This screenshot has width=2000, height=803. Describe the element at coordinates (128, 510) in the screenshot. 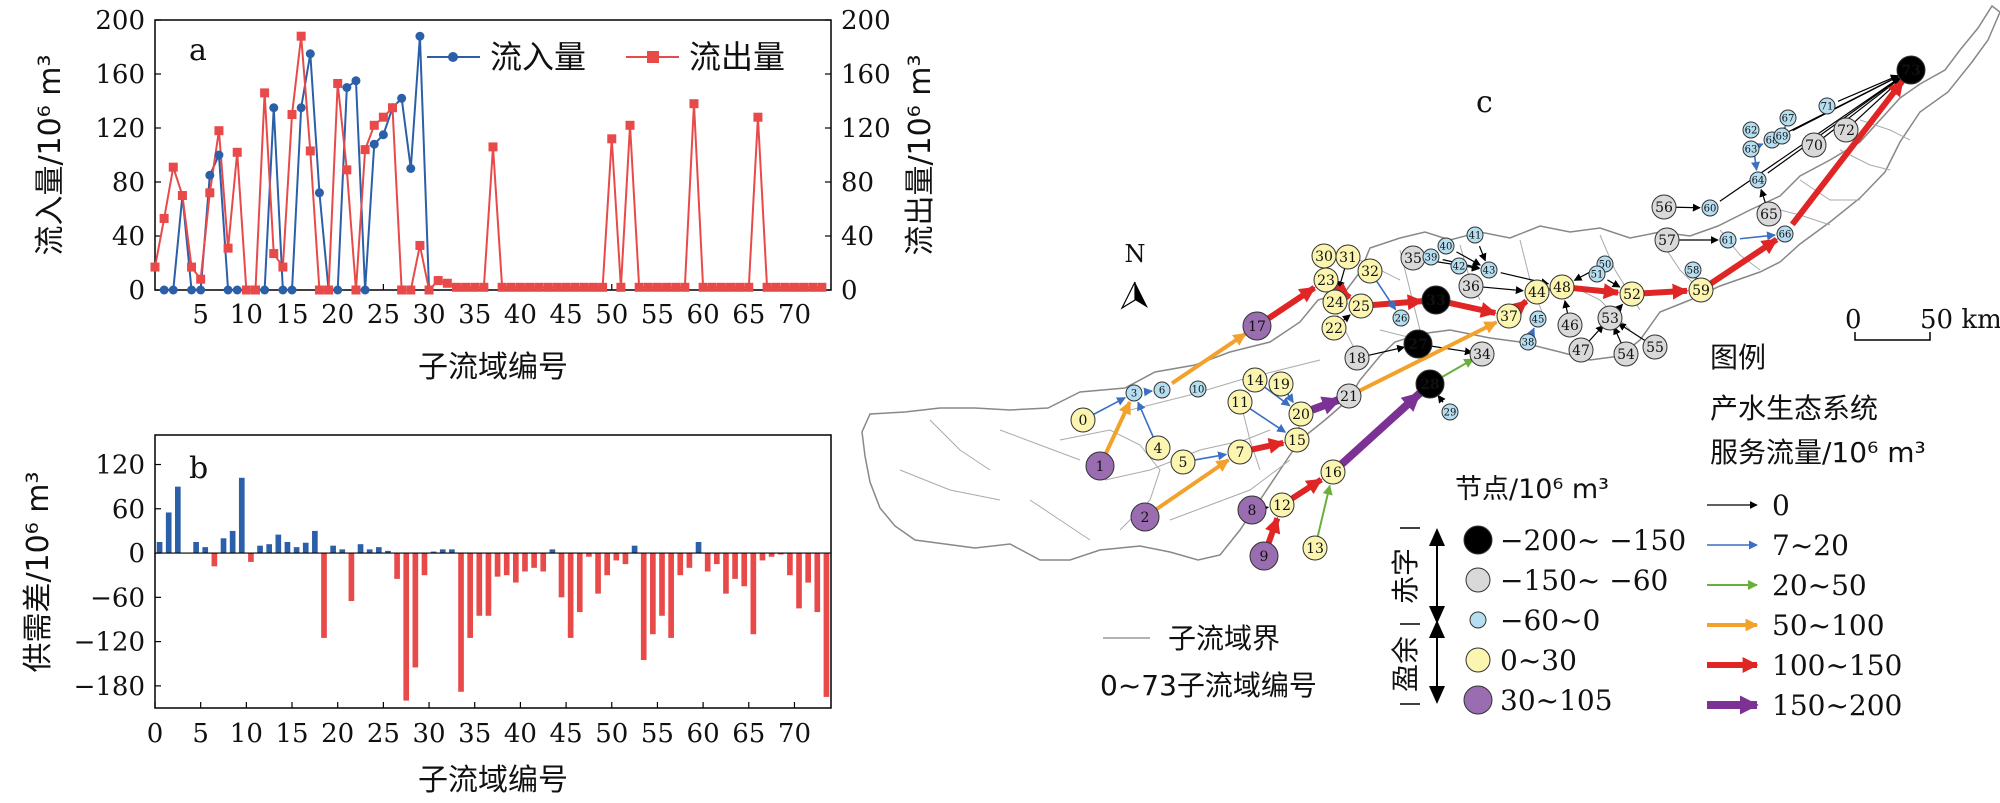

I see `y-tick-label: 60` at that location.